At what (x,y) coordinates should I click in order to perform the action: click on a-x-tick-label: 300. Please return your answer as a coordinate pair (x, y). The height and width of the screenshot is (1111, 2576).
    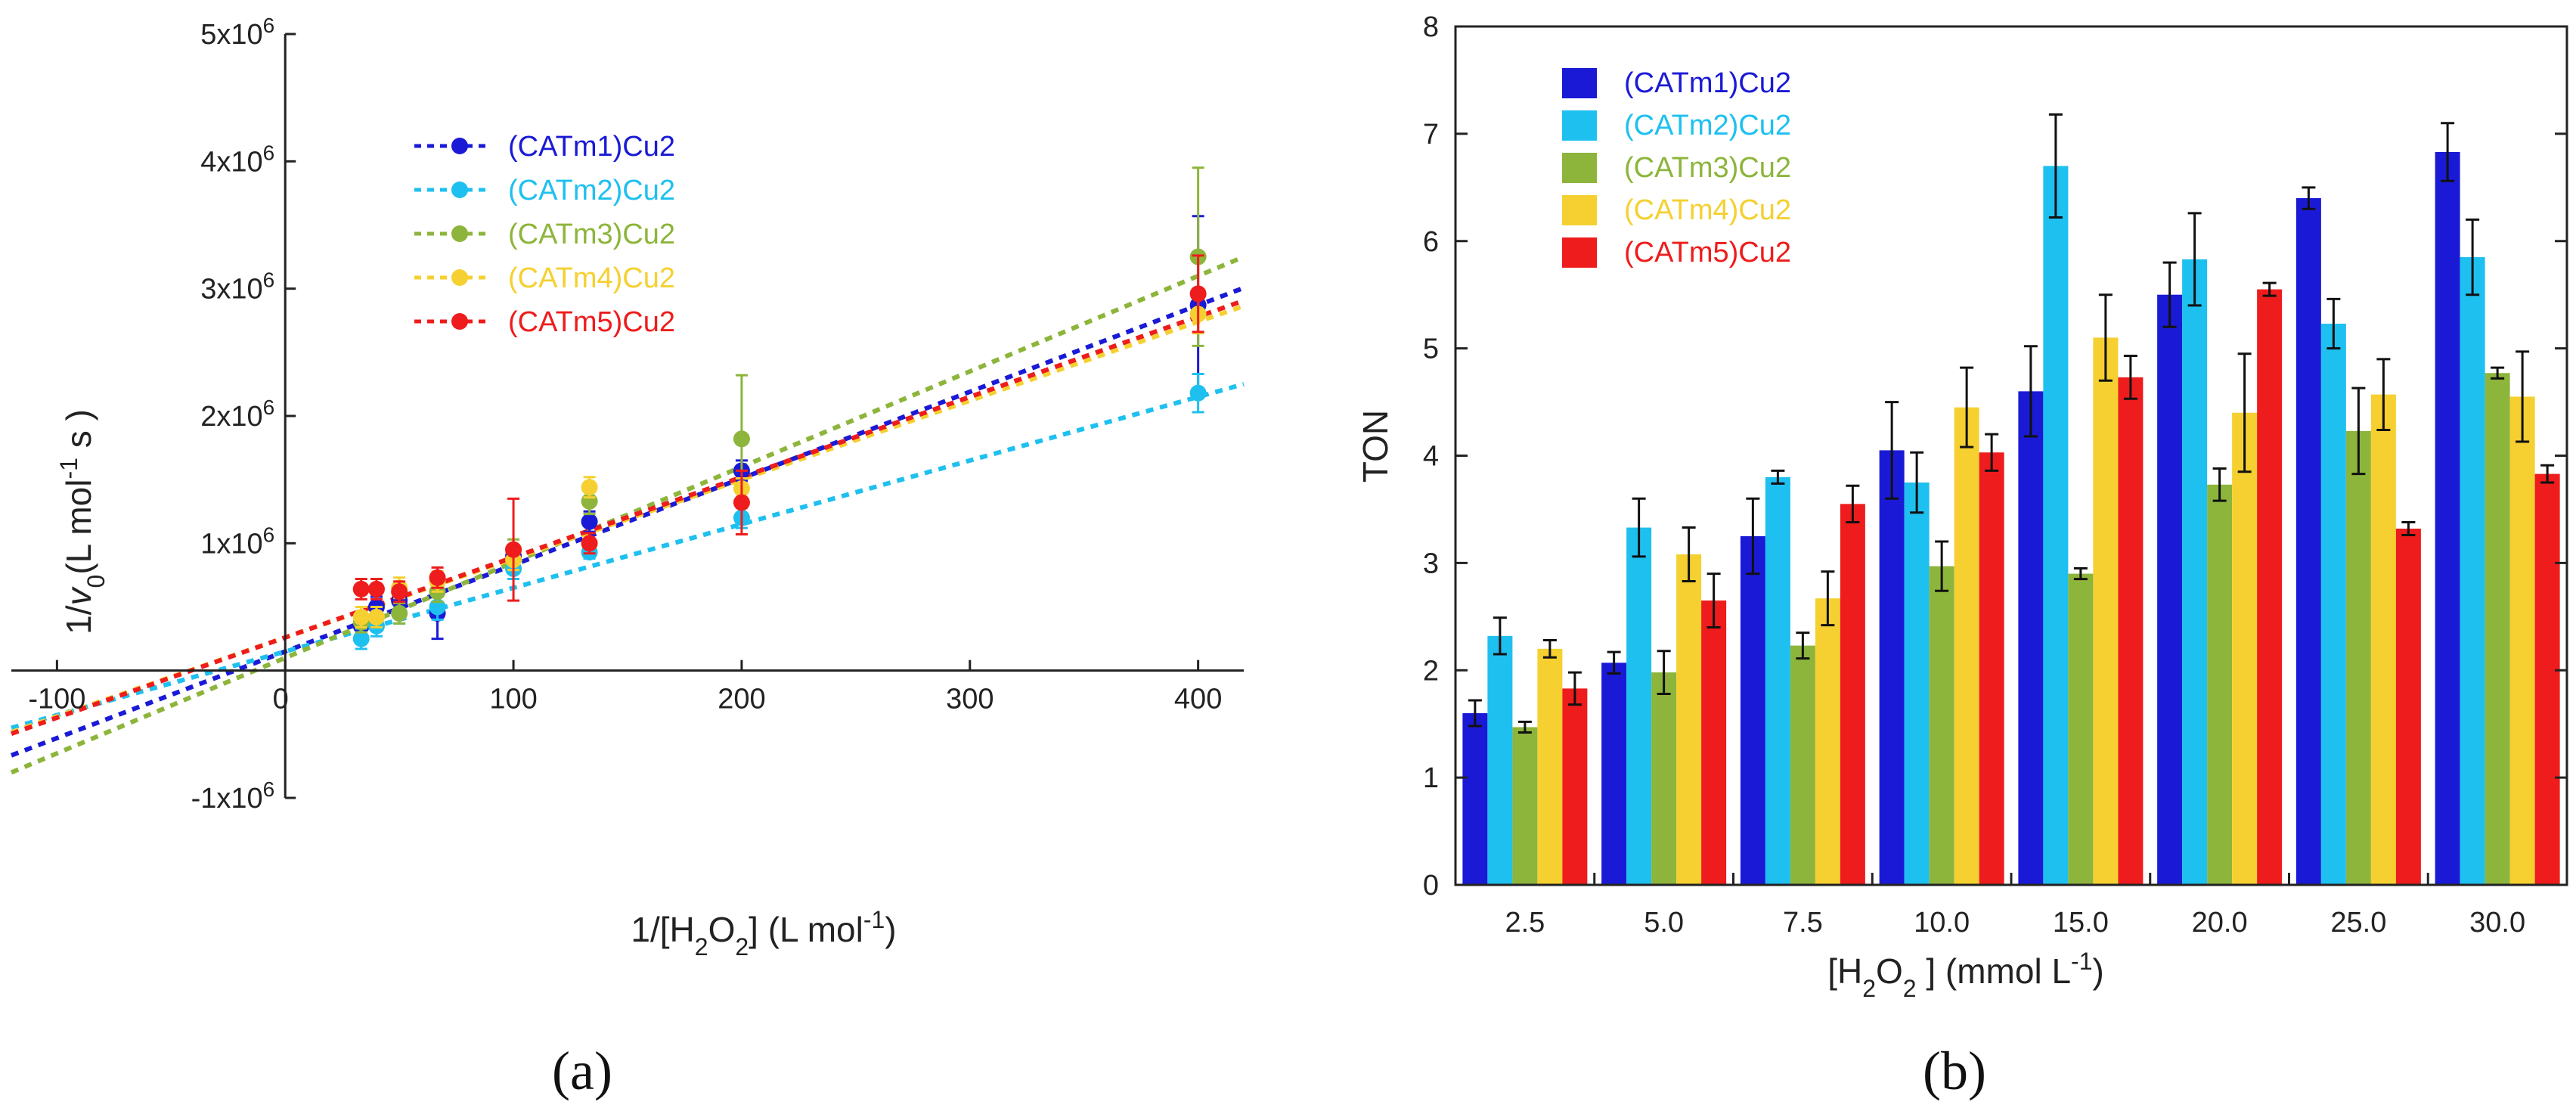
    Looking at the image, I should click on (970, 699).